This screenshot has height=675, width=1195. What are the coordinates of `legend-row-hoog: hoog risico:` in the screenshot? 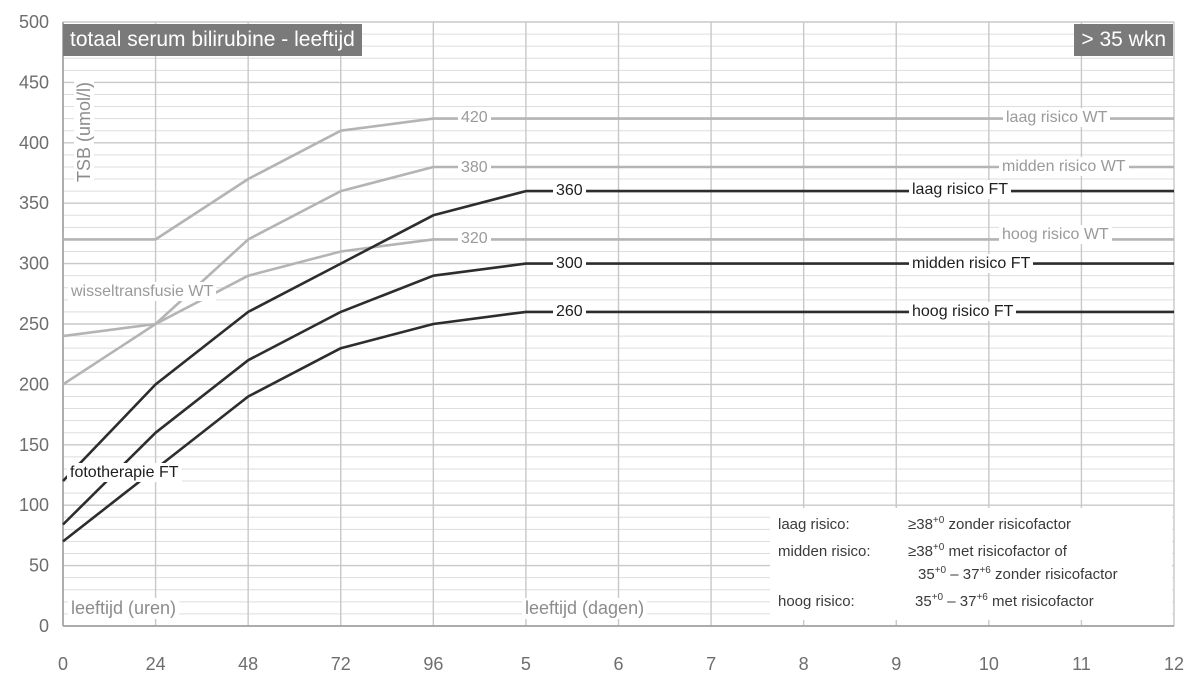 It's located at (816, 601).